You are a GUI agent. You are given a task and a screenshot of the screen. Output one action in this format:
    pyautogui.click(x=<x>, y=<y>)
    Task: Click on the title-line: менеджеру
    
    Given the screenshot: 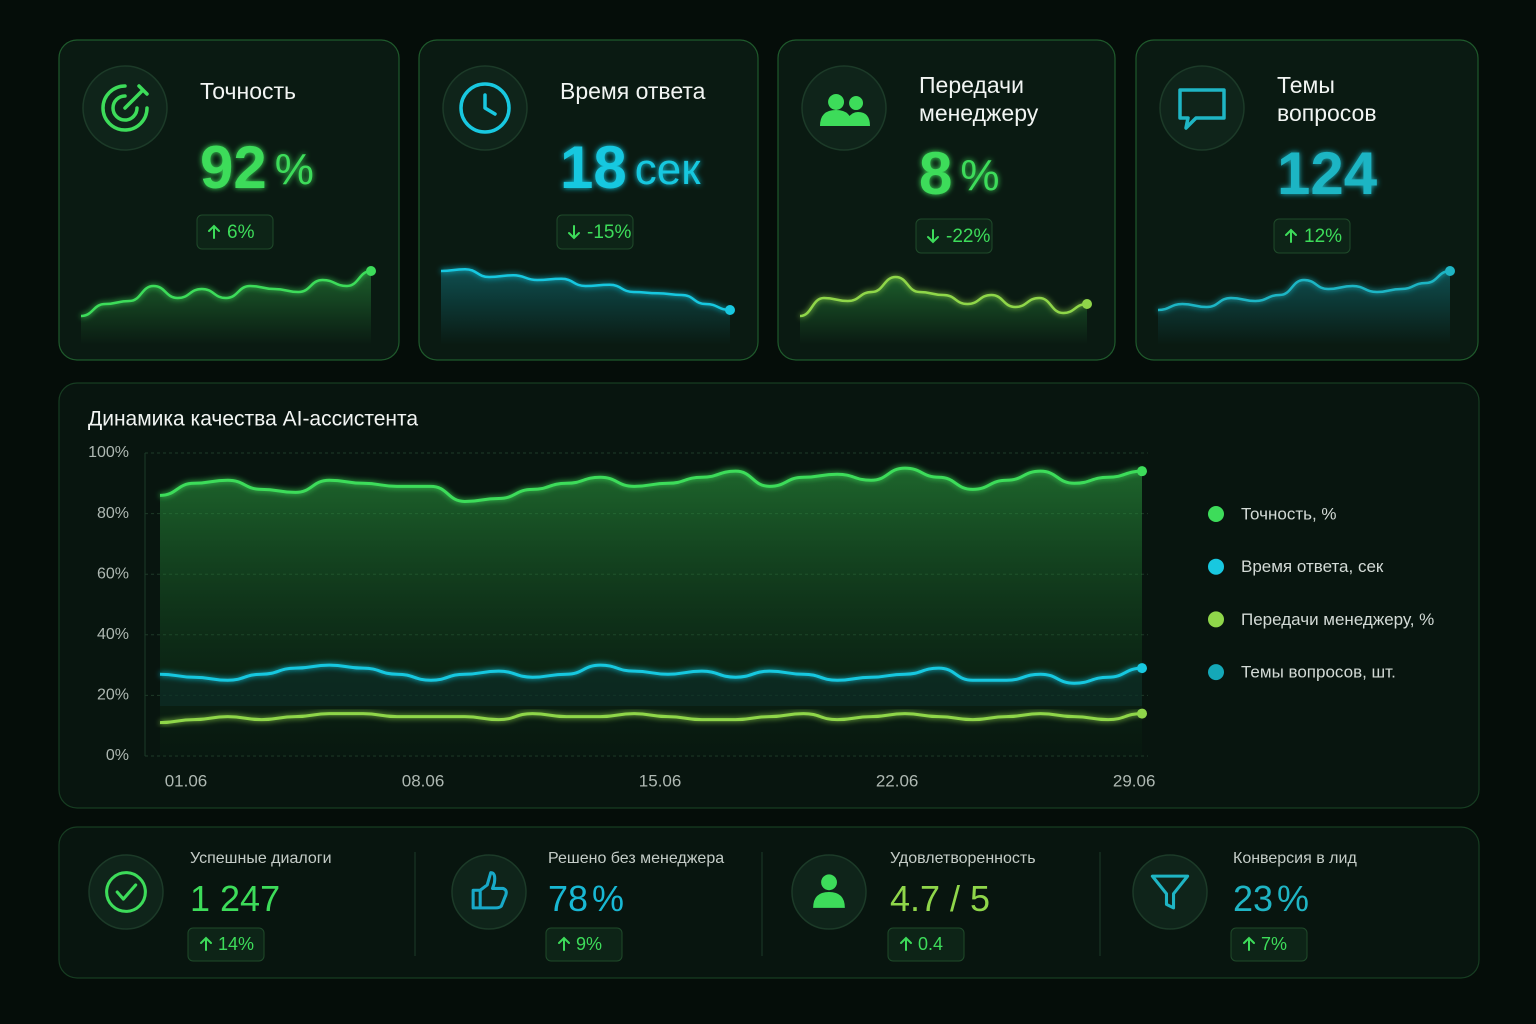 What is the action you would take?
    pyautogui.click(x=979, y=113)
    